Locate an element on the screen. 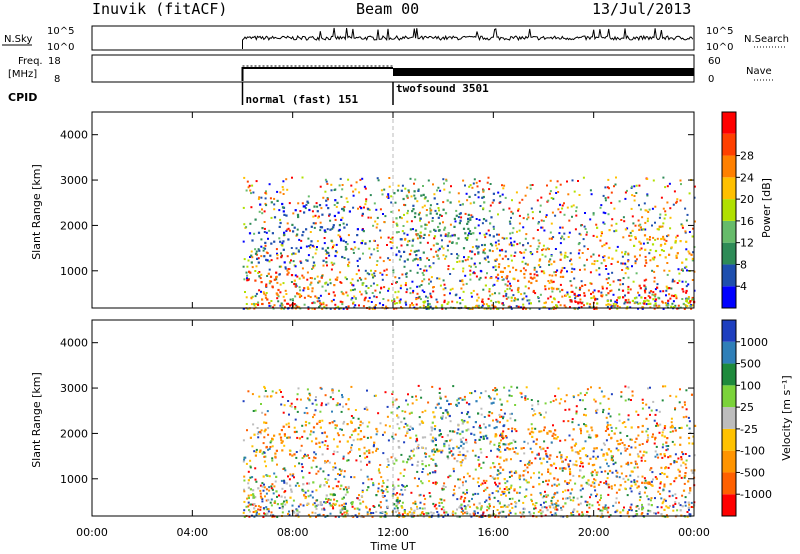 Image resolution: width=800 pixels, height=554 pixels. range-tick-label: 4000 is located at coordinates (74, 135).